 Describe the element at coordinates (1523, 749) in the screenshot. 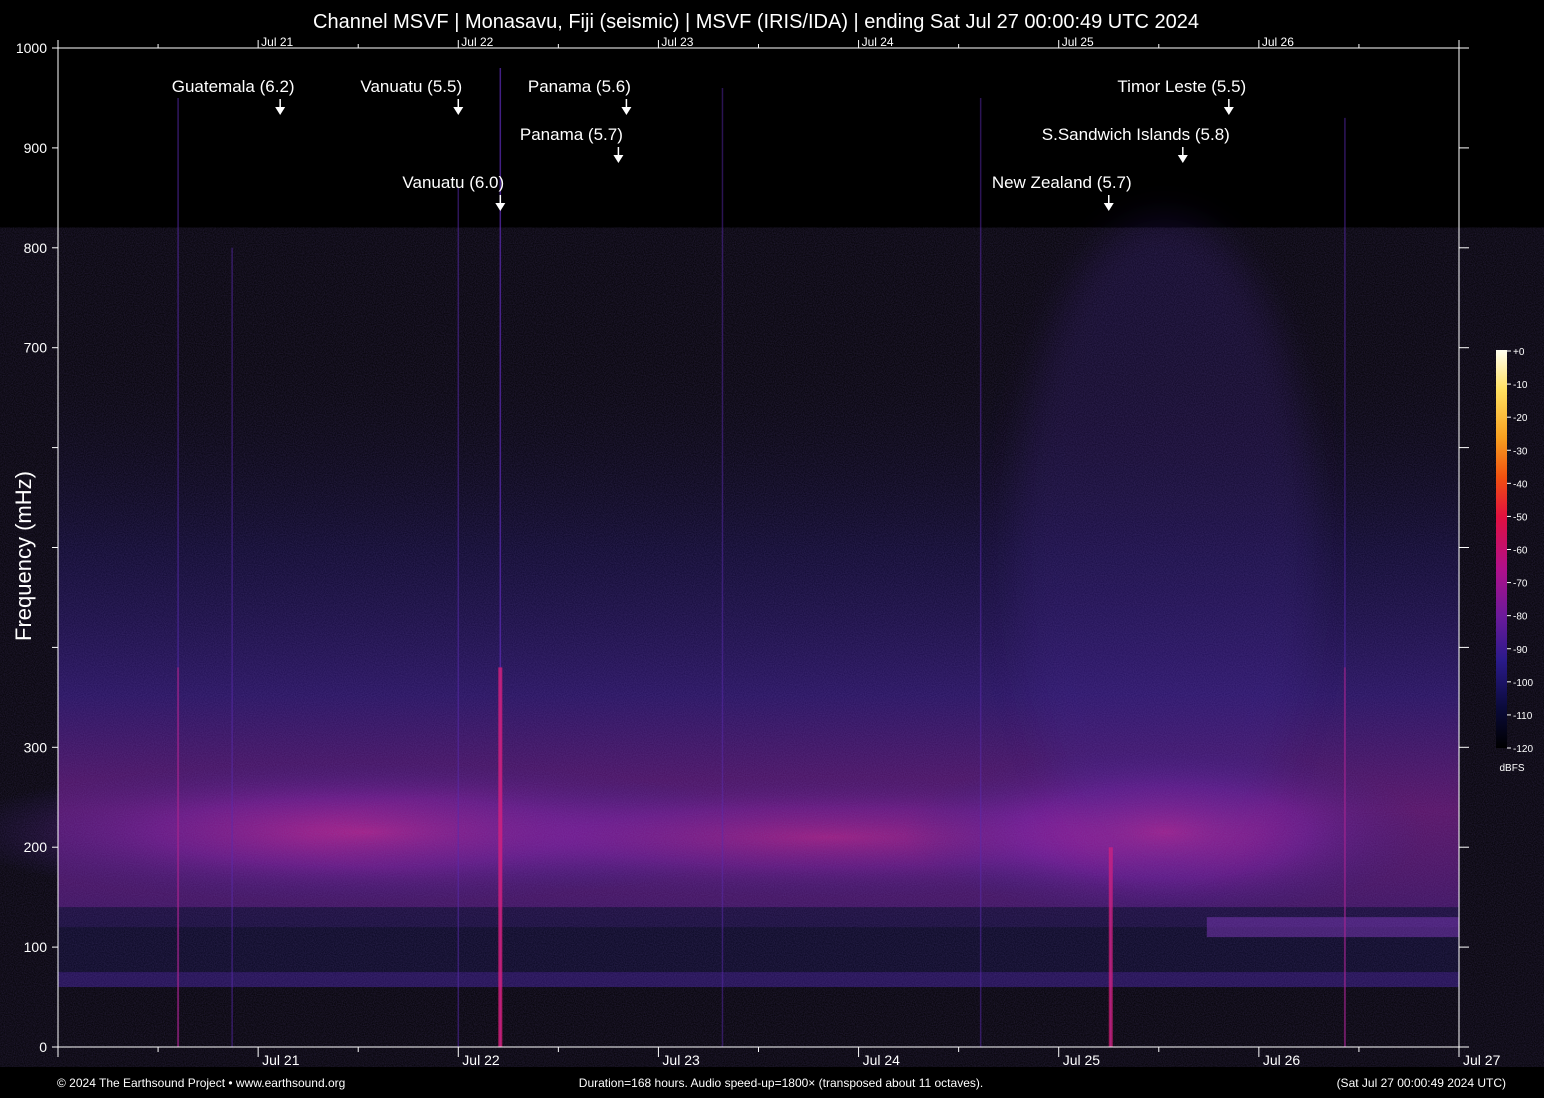

I see `colorbar-tick-label: -120` at that location.